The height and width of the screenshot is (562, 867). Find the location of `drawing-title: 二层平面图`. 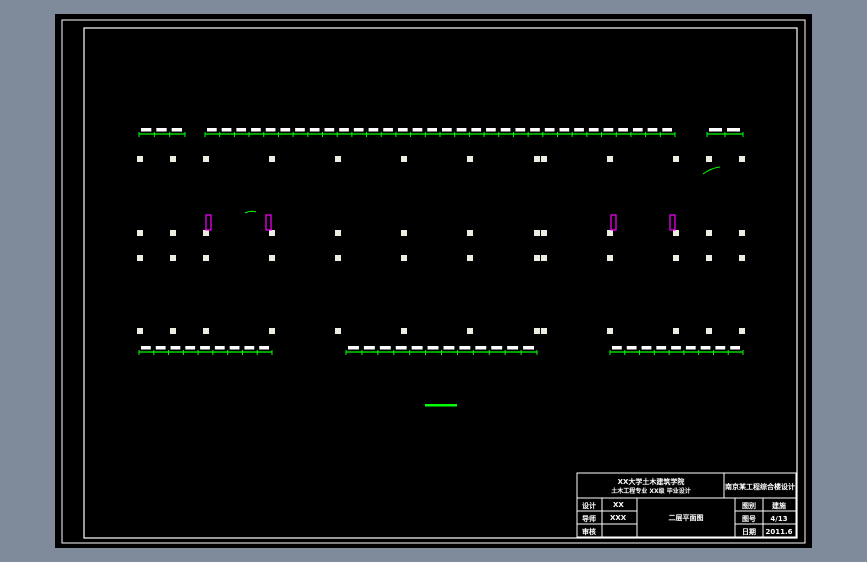

drawing-title: 二层平面图 is located at coordinates (686, 517).